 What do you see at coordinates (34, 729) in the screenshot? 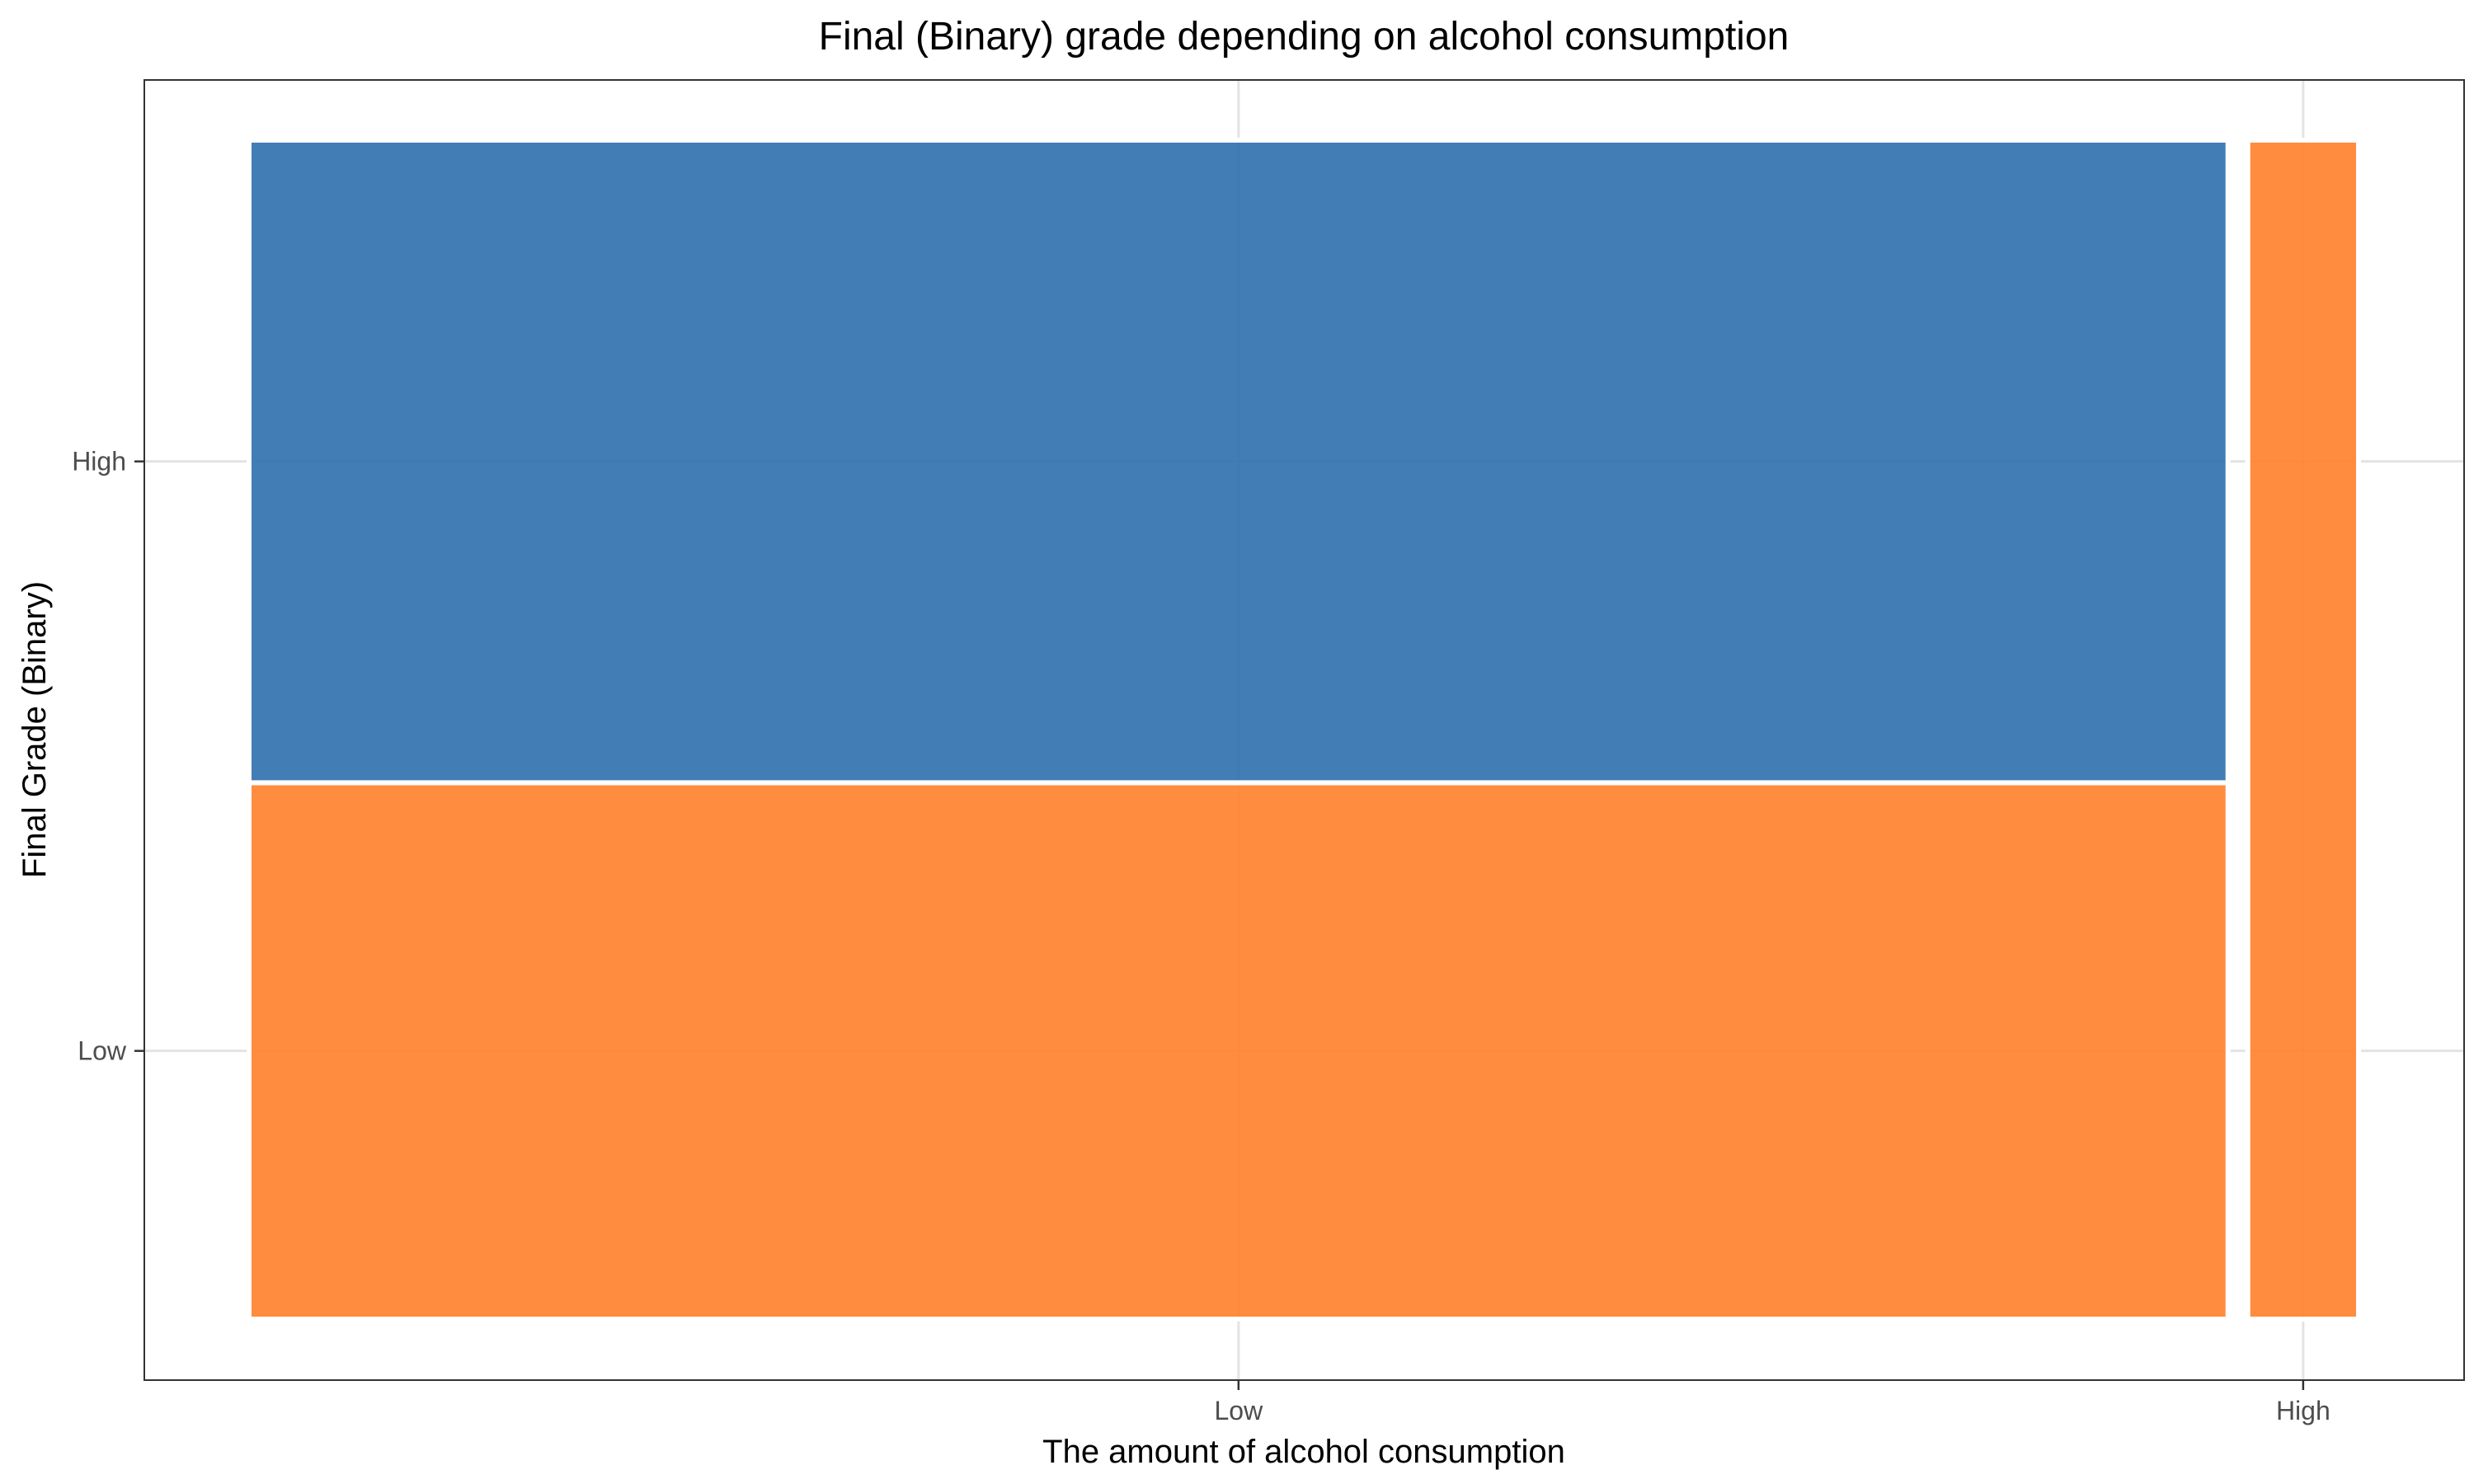
I see `y-axis-title: Final Grade (Binary)` at bounding box center [34, 729].